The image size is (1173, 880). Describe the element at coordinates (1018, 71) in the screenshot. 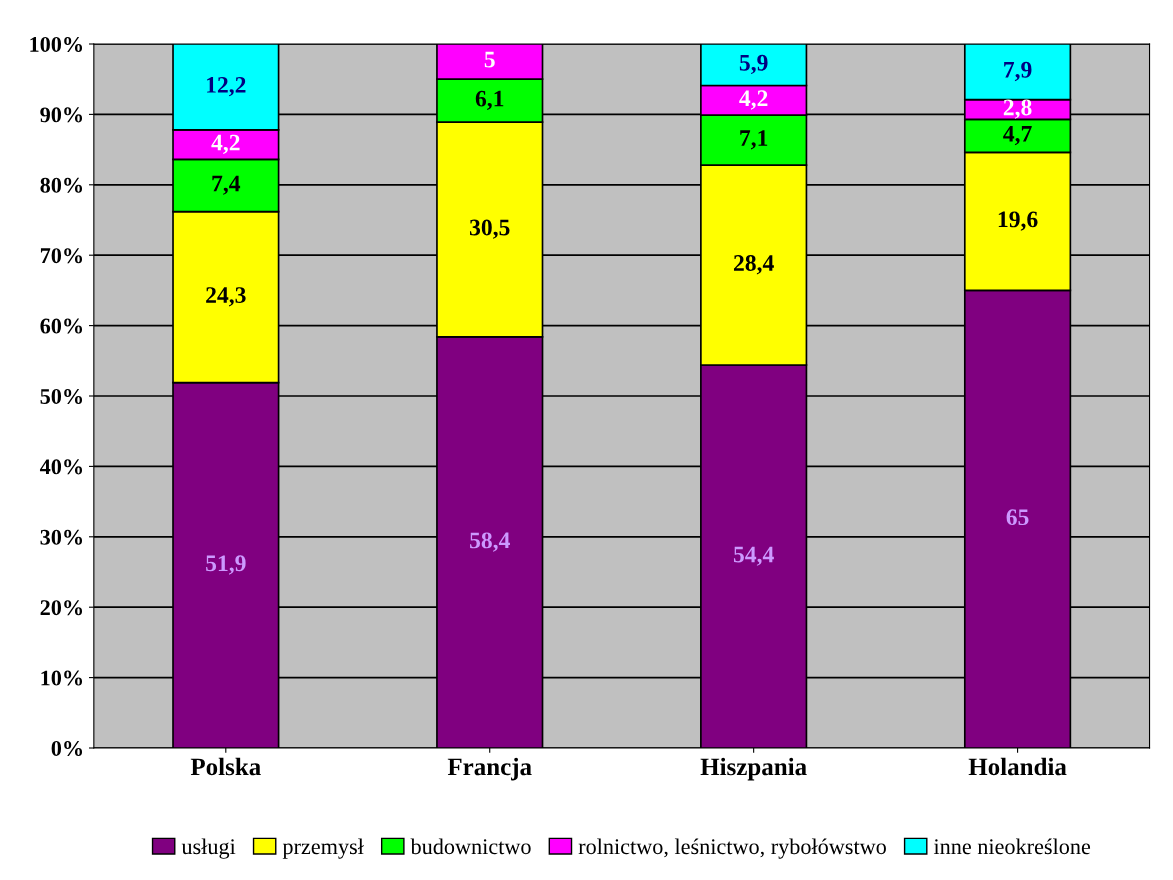

I see `data-label: 7,9` at that location.